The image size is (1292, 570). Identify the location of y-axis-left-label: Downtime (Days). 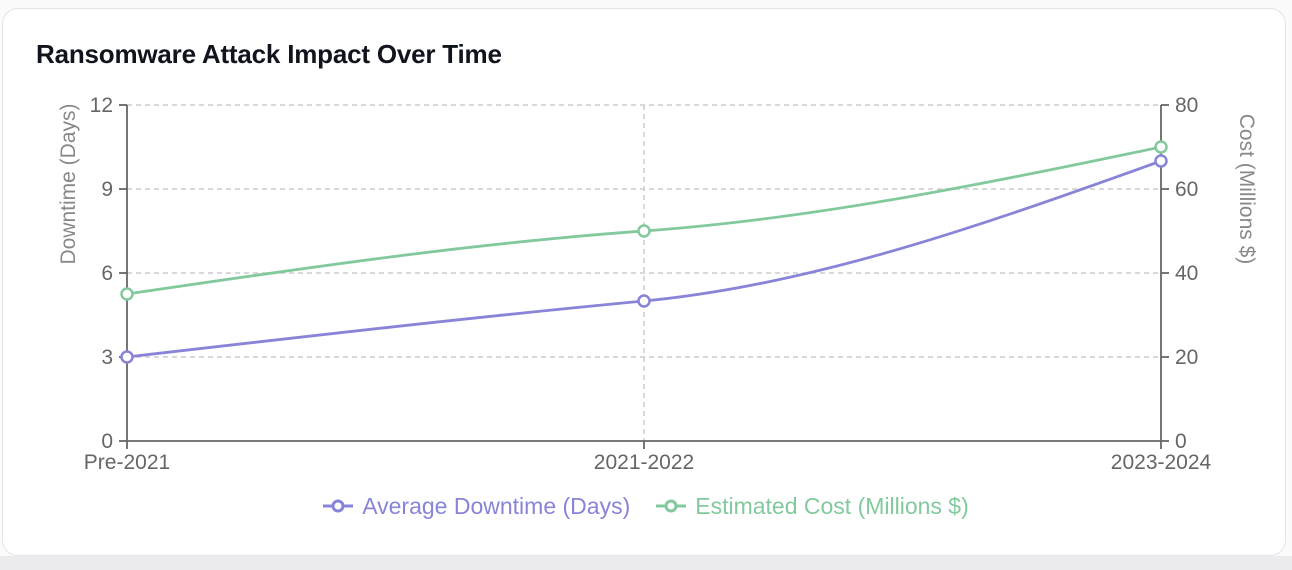
(68, 183).